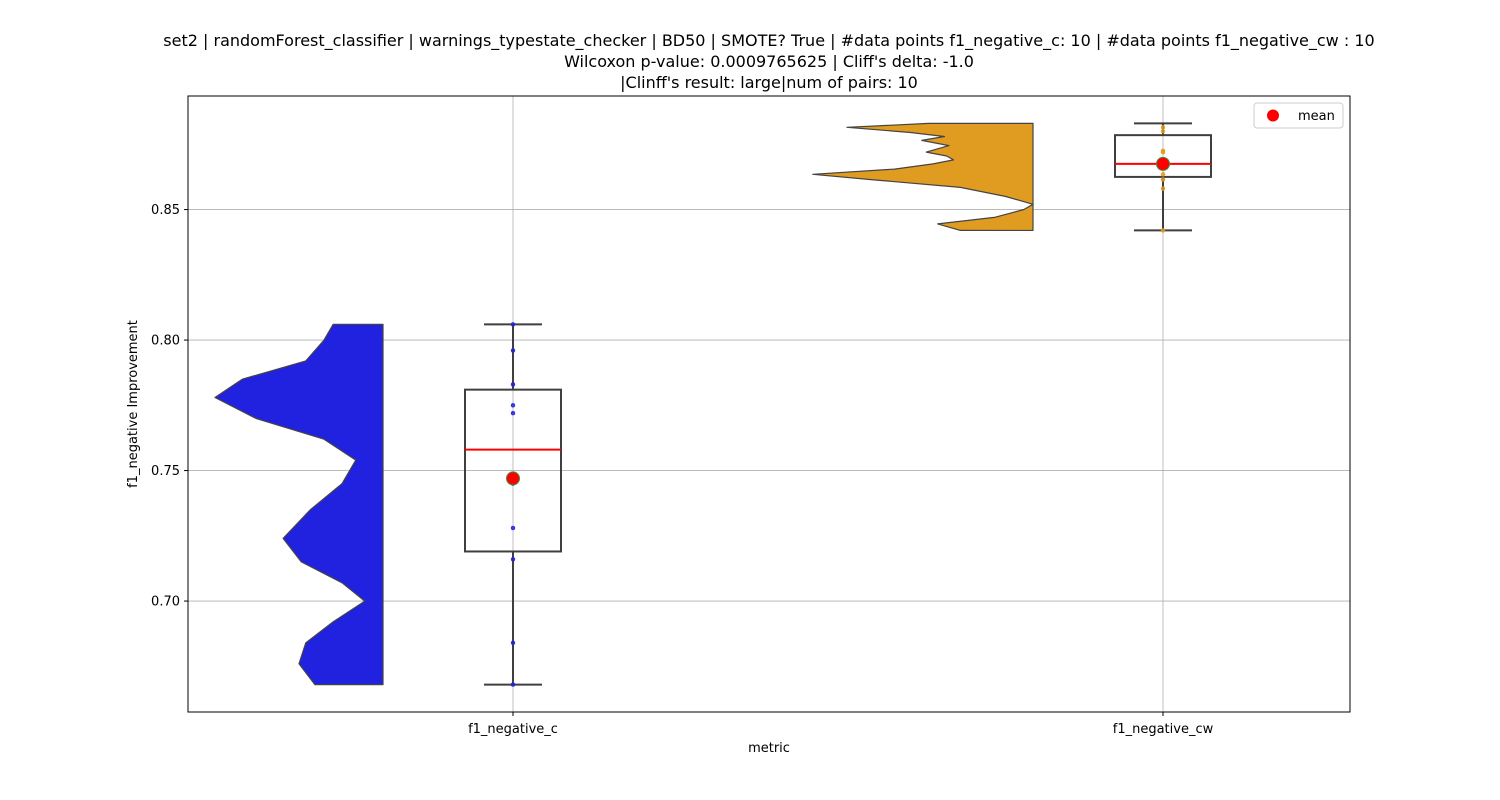 This screenshot has width=1500, height=800. Describe the element at coordinates (769, 82) in the screenshot. I see `chart-title-line-3: |Clinff's result: large|num of pairs: 10` at that location.